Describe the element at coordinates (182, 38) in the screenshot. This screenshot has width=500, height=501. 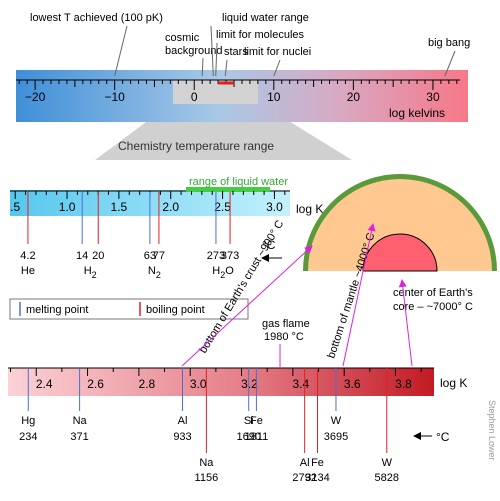
I see `top-callout-label: cosmic` at that location.